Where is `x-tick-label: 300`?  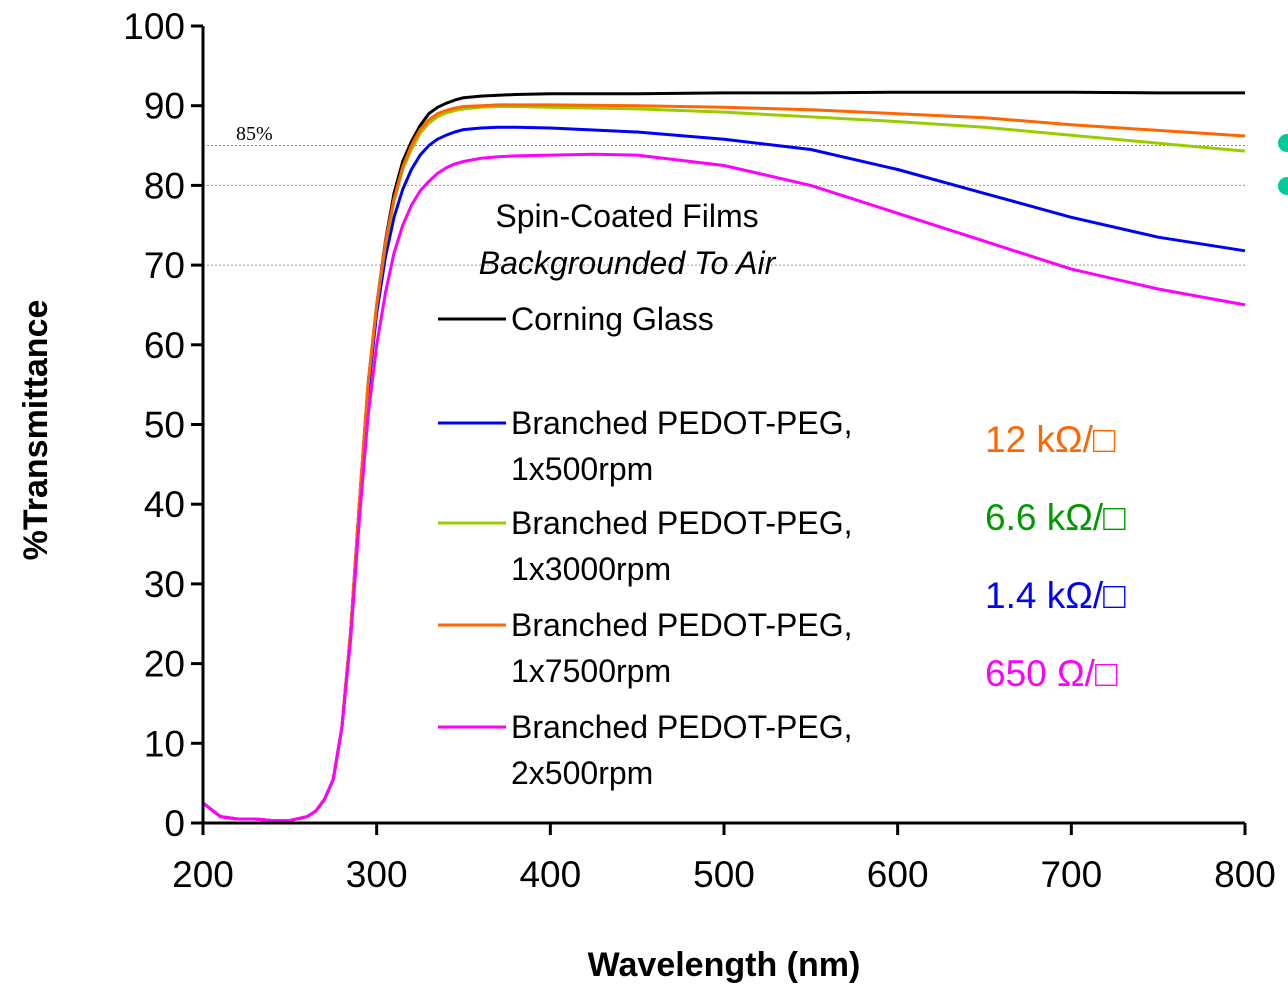 x-tick-label: 300 is located at coordinates (377, 874).